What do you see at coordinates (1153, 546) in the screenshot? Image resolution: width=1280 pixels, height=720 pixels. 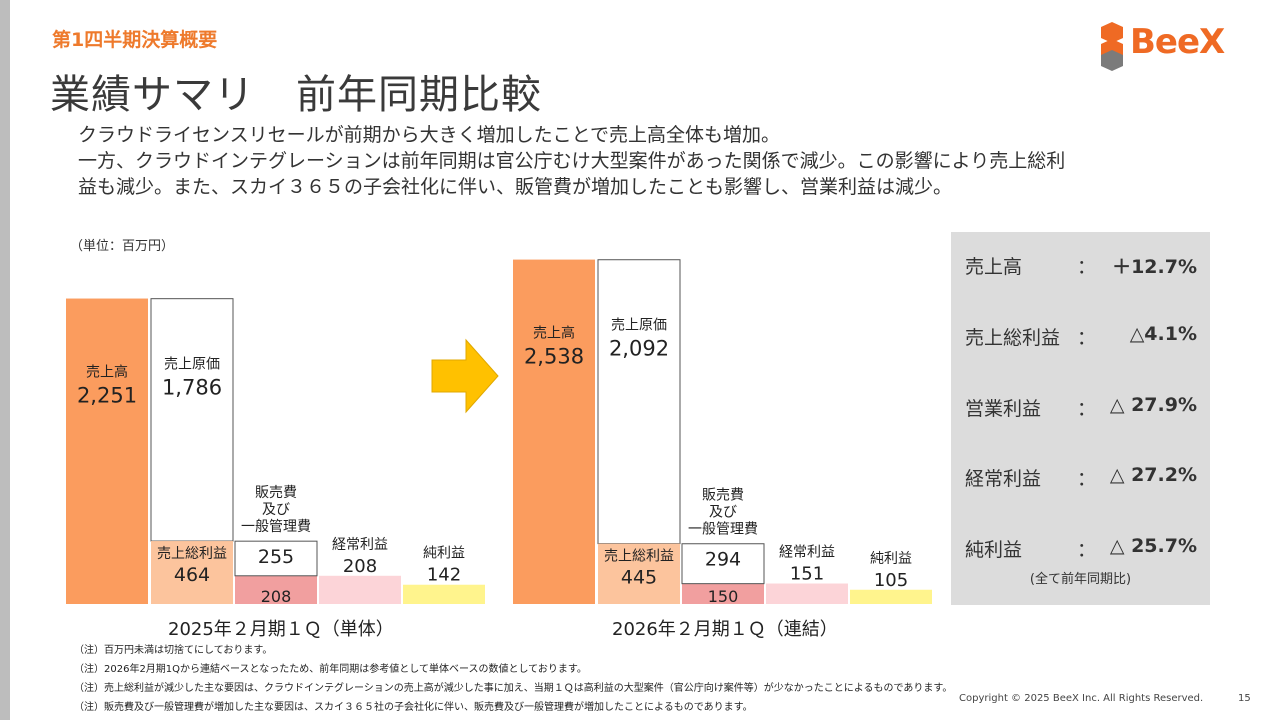 I see `comparison-value: △ 25.7%` at bounding box center [1153, 546].